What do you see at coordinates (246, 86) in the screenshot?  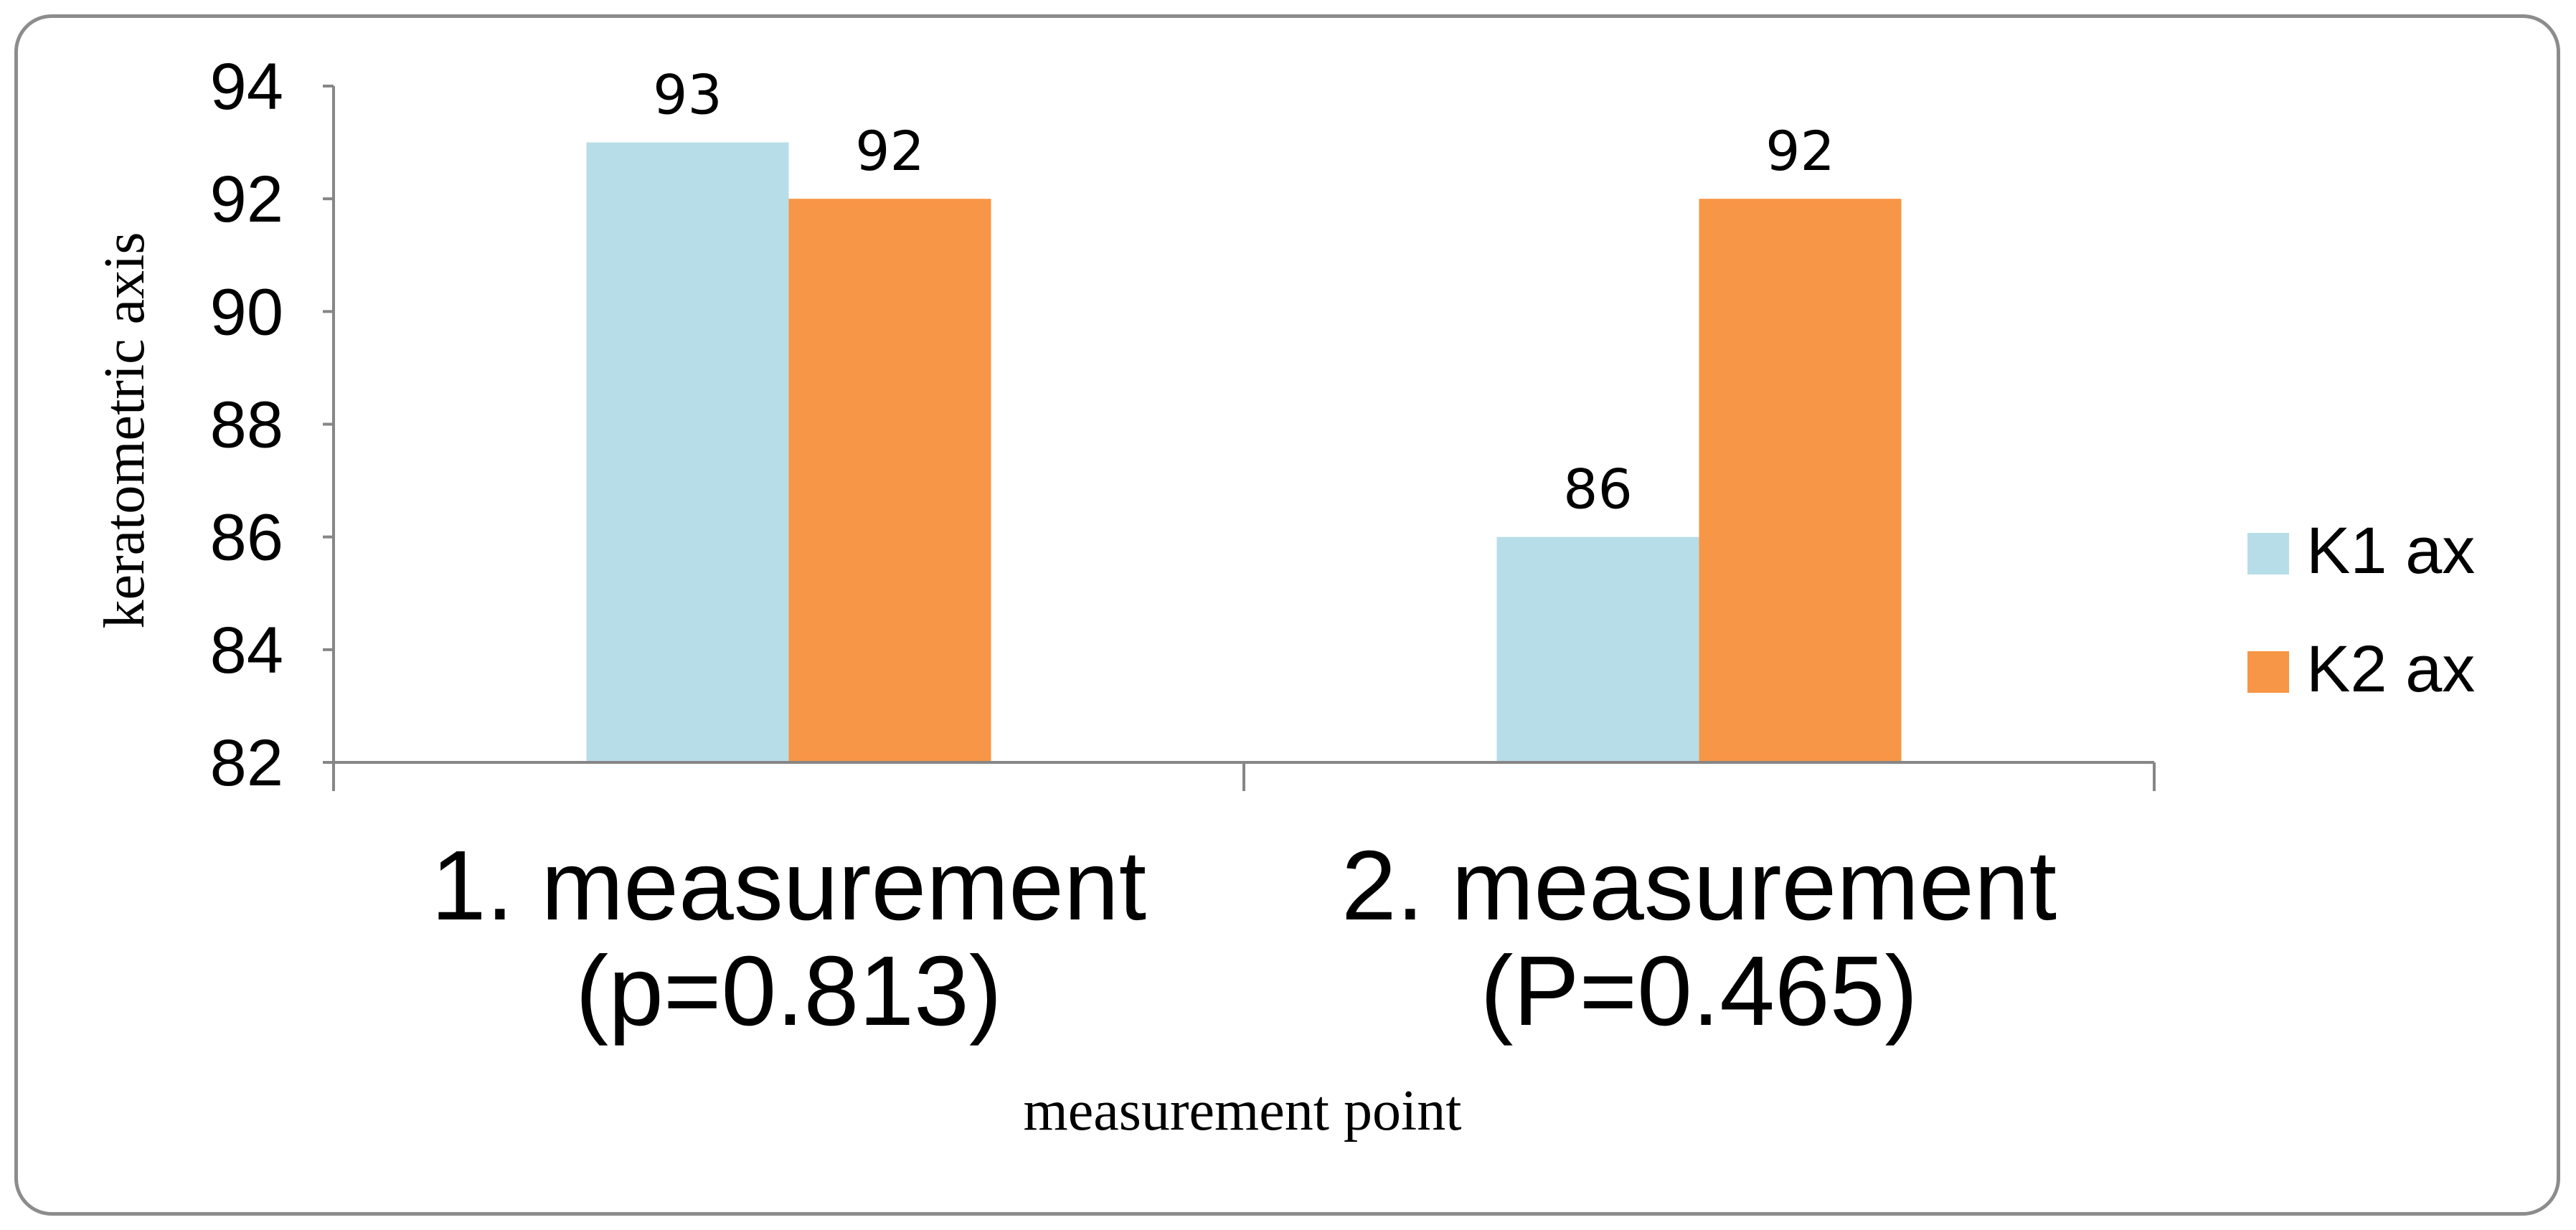 I see `y-tick-label: 94` at bounding box center [246, 86].